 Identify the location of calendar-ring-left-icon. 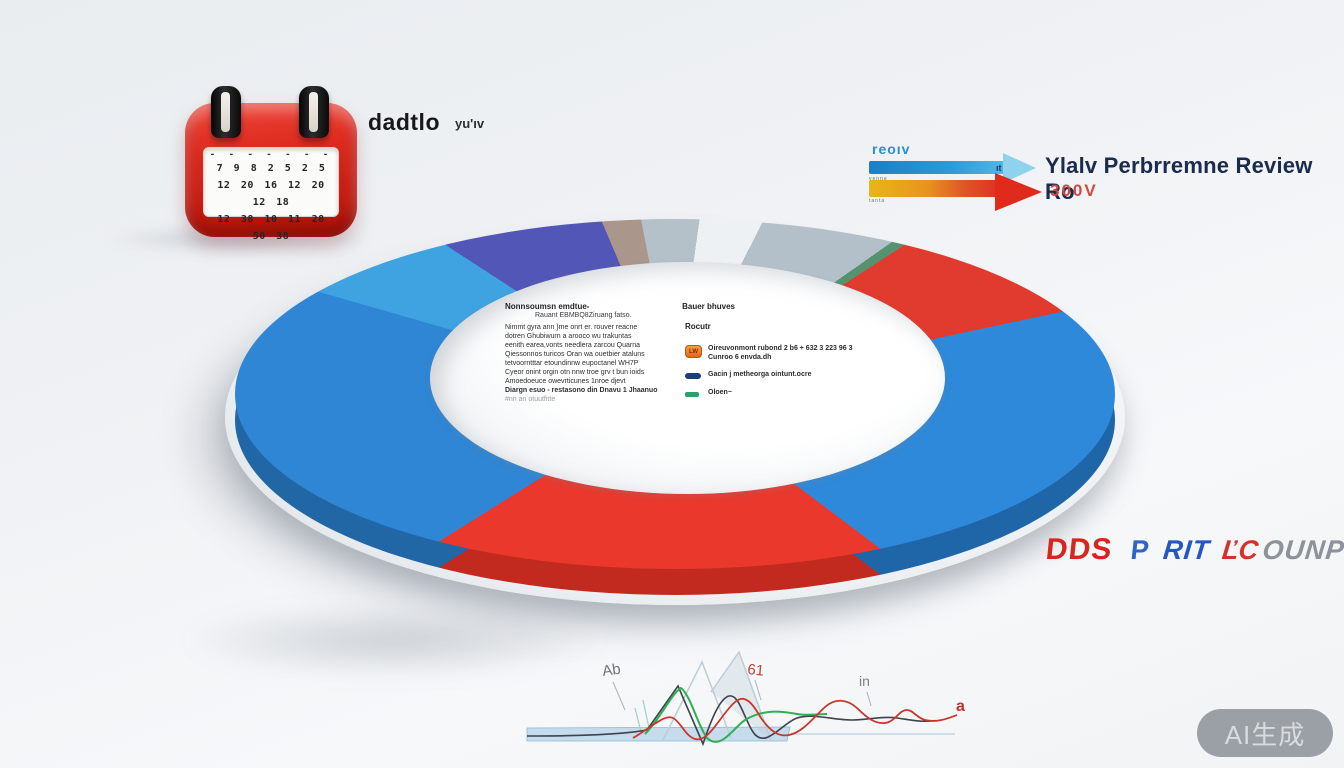
(226, 112).